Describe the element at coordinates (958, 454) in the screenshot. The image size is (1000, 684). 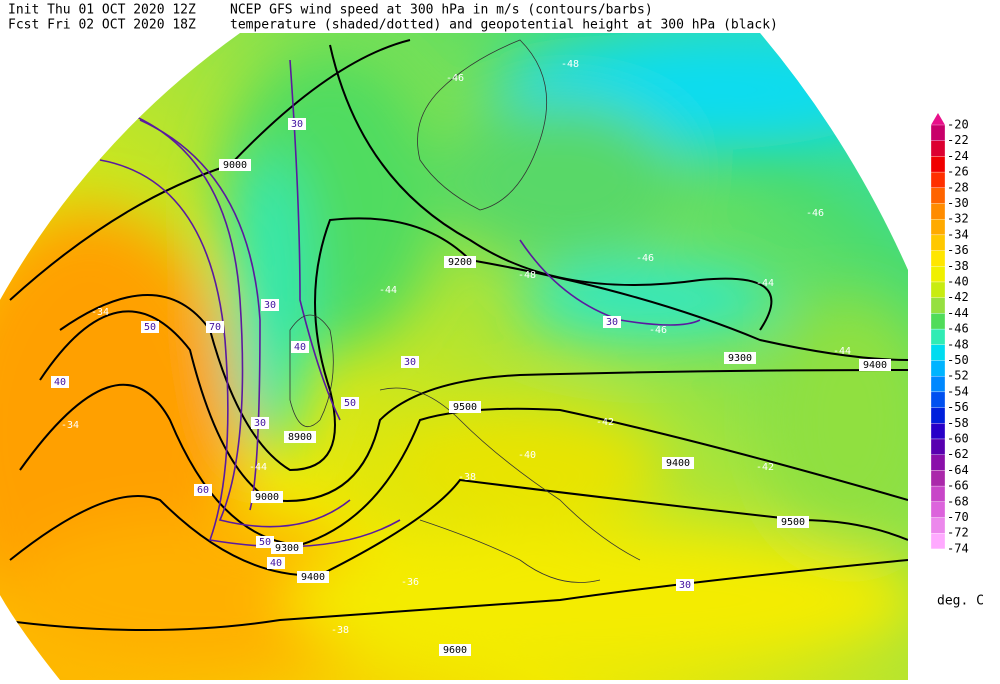
I see `colorbar-label: -62` at that location.